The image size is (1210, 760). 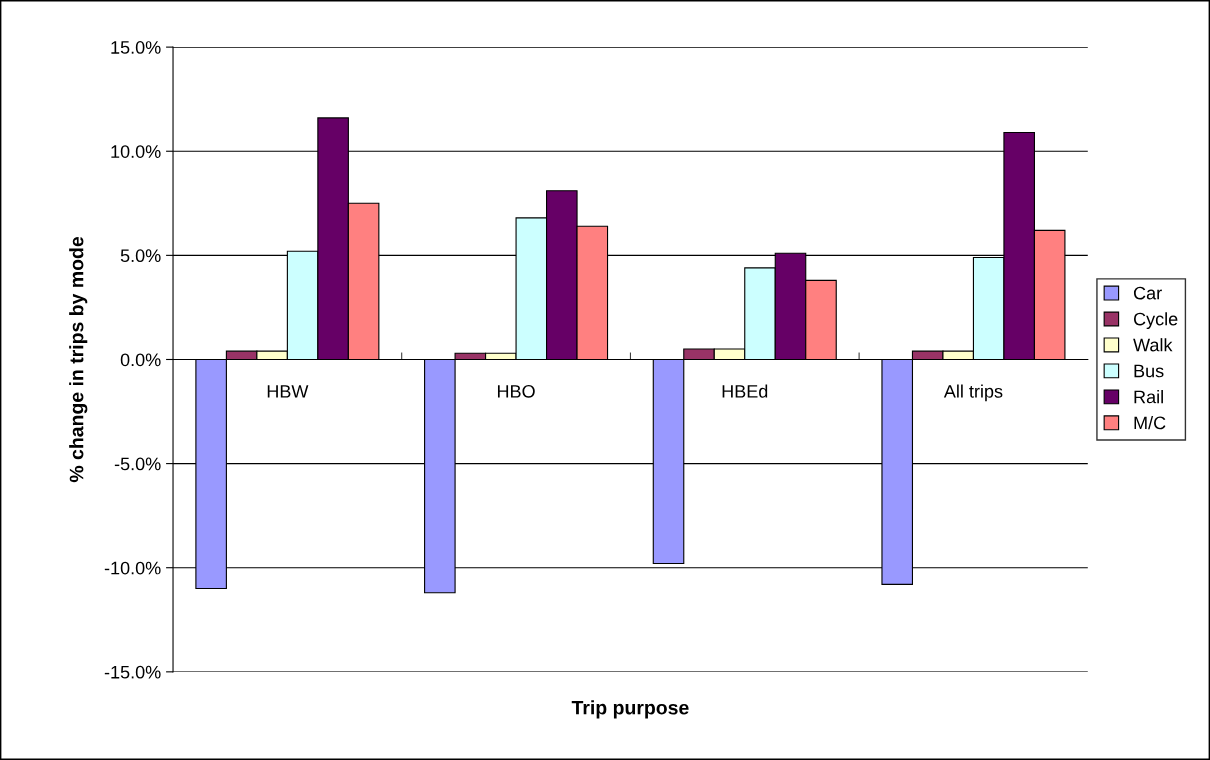 I want to click on legend-label: Bus, so click(x=1149, y=371).